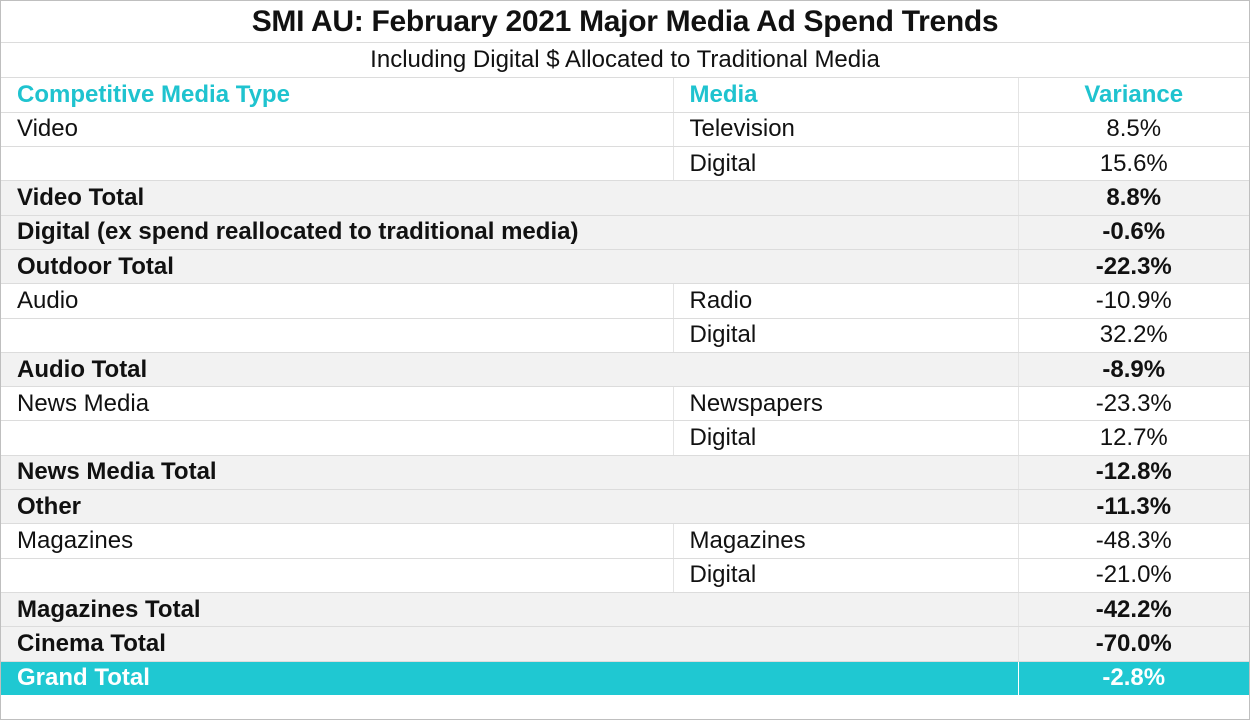 The image size is (1250, 720). I want to click on cell-variance: -70.0%, so click(1133, 644).